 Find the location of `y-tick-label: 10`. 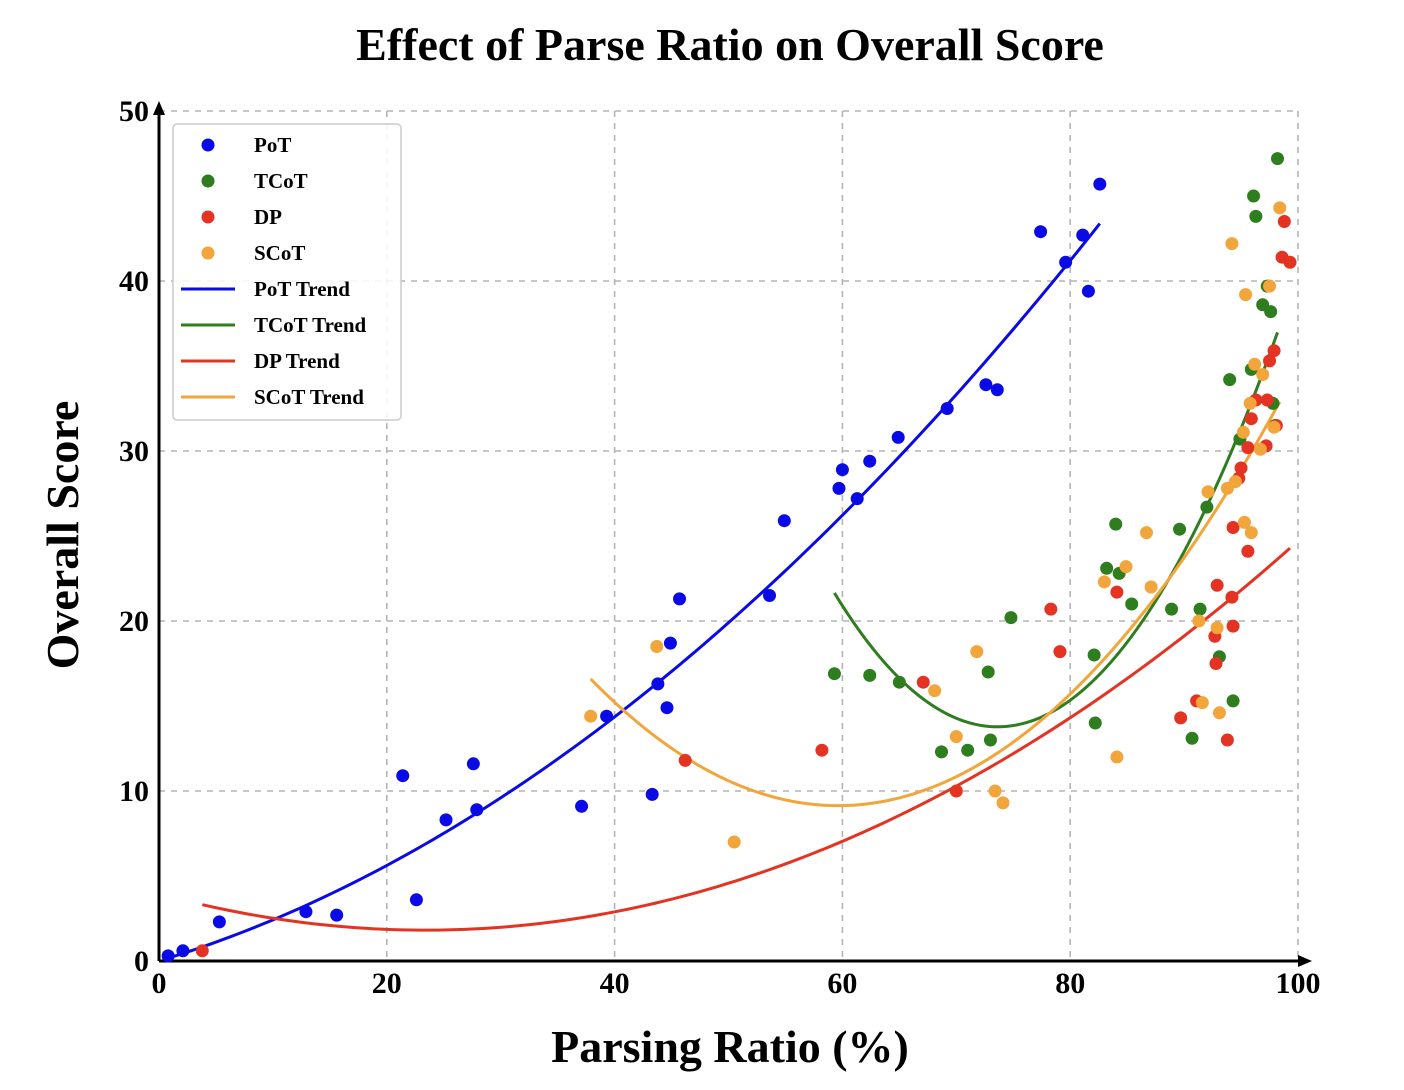

y-tick-label: 10 is located at coordinates (134, 791).